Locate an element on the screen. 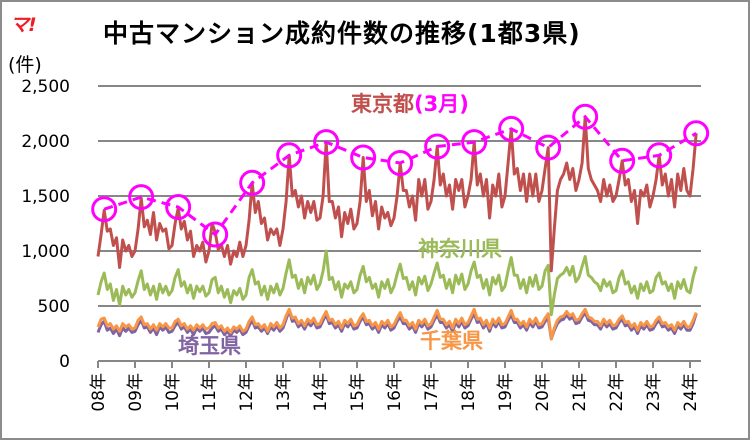 The image size is (750, 440). x-tick-label: 22年 is located at coordinates (617, 392).